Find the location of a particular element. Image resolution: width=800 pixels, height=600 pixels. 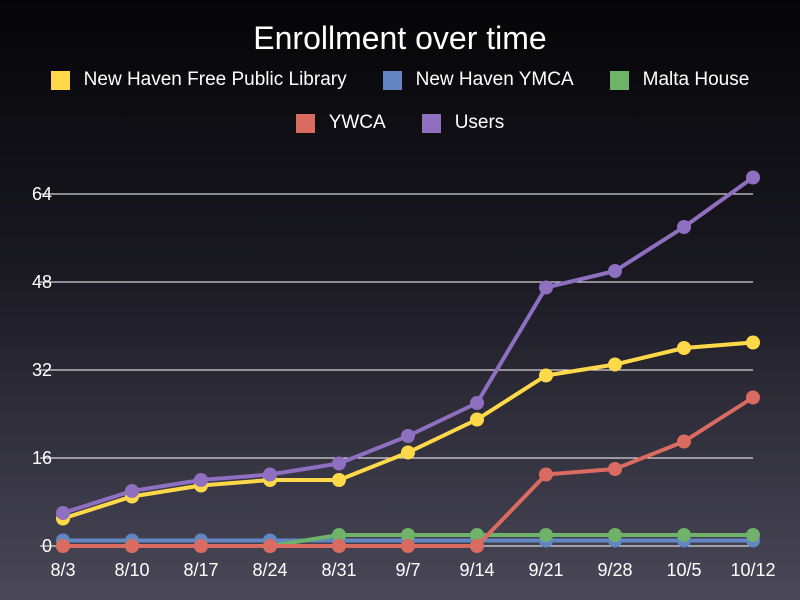

y-tick-label: 48 is located at coordinates (42, 282).